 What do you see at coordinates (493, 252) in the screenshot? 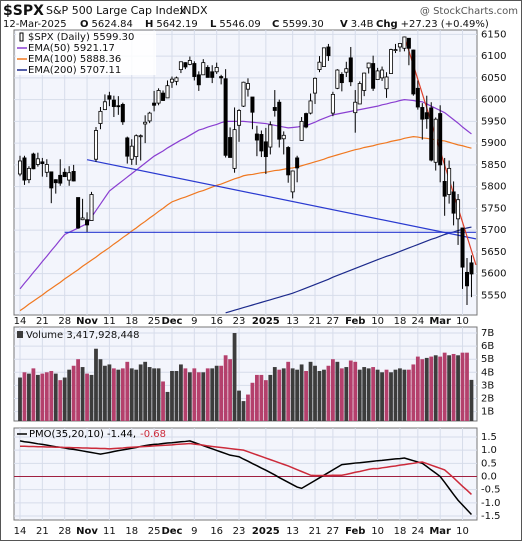
I see `y-tick-label: 5650` at bounding box center [493, 252].